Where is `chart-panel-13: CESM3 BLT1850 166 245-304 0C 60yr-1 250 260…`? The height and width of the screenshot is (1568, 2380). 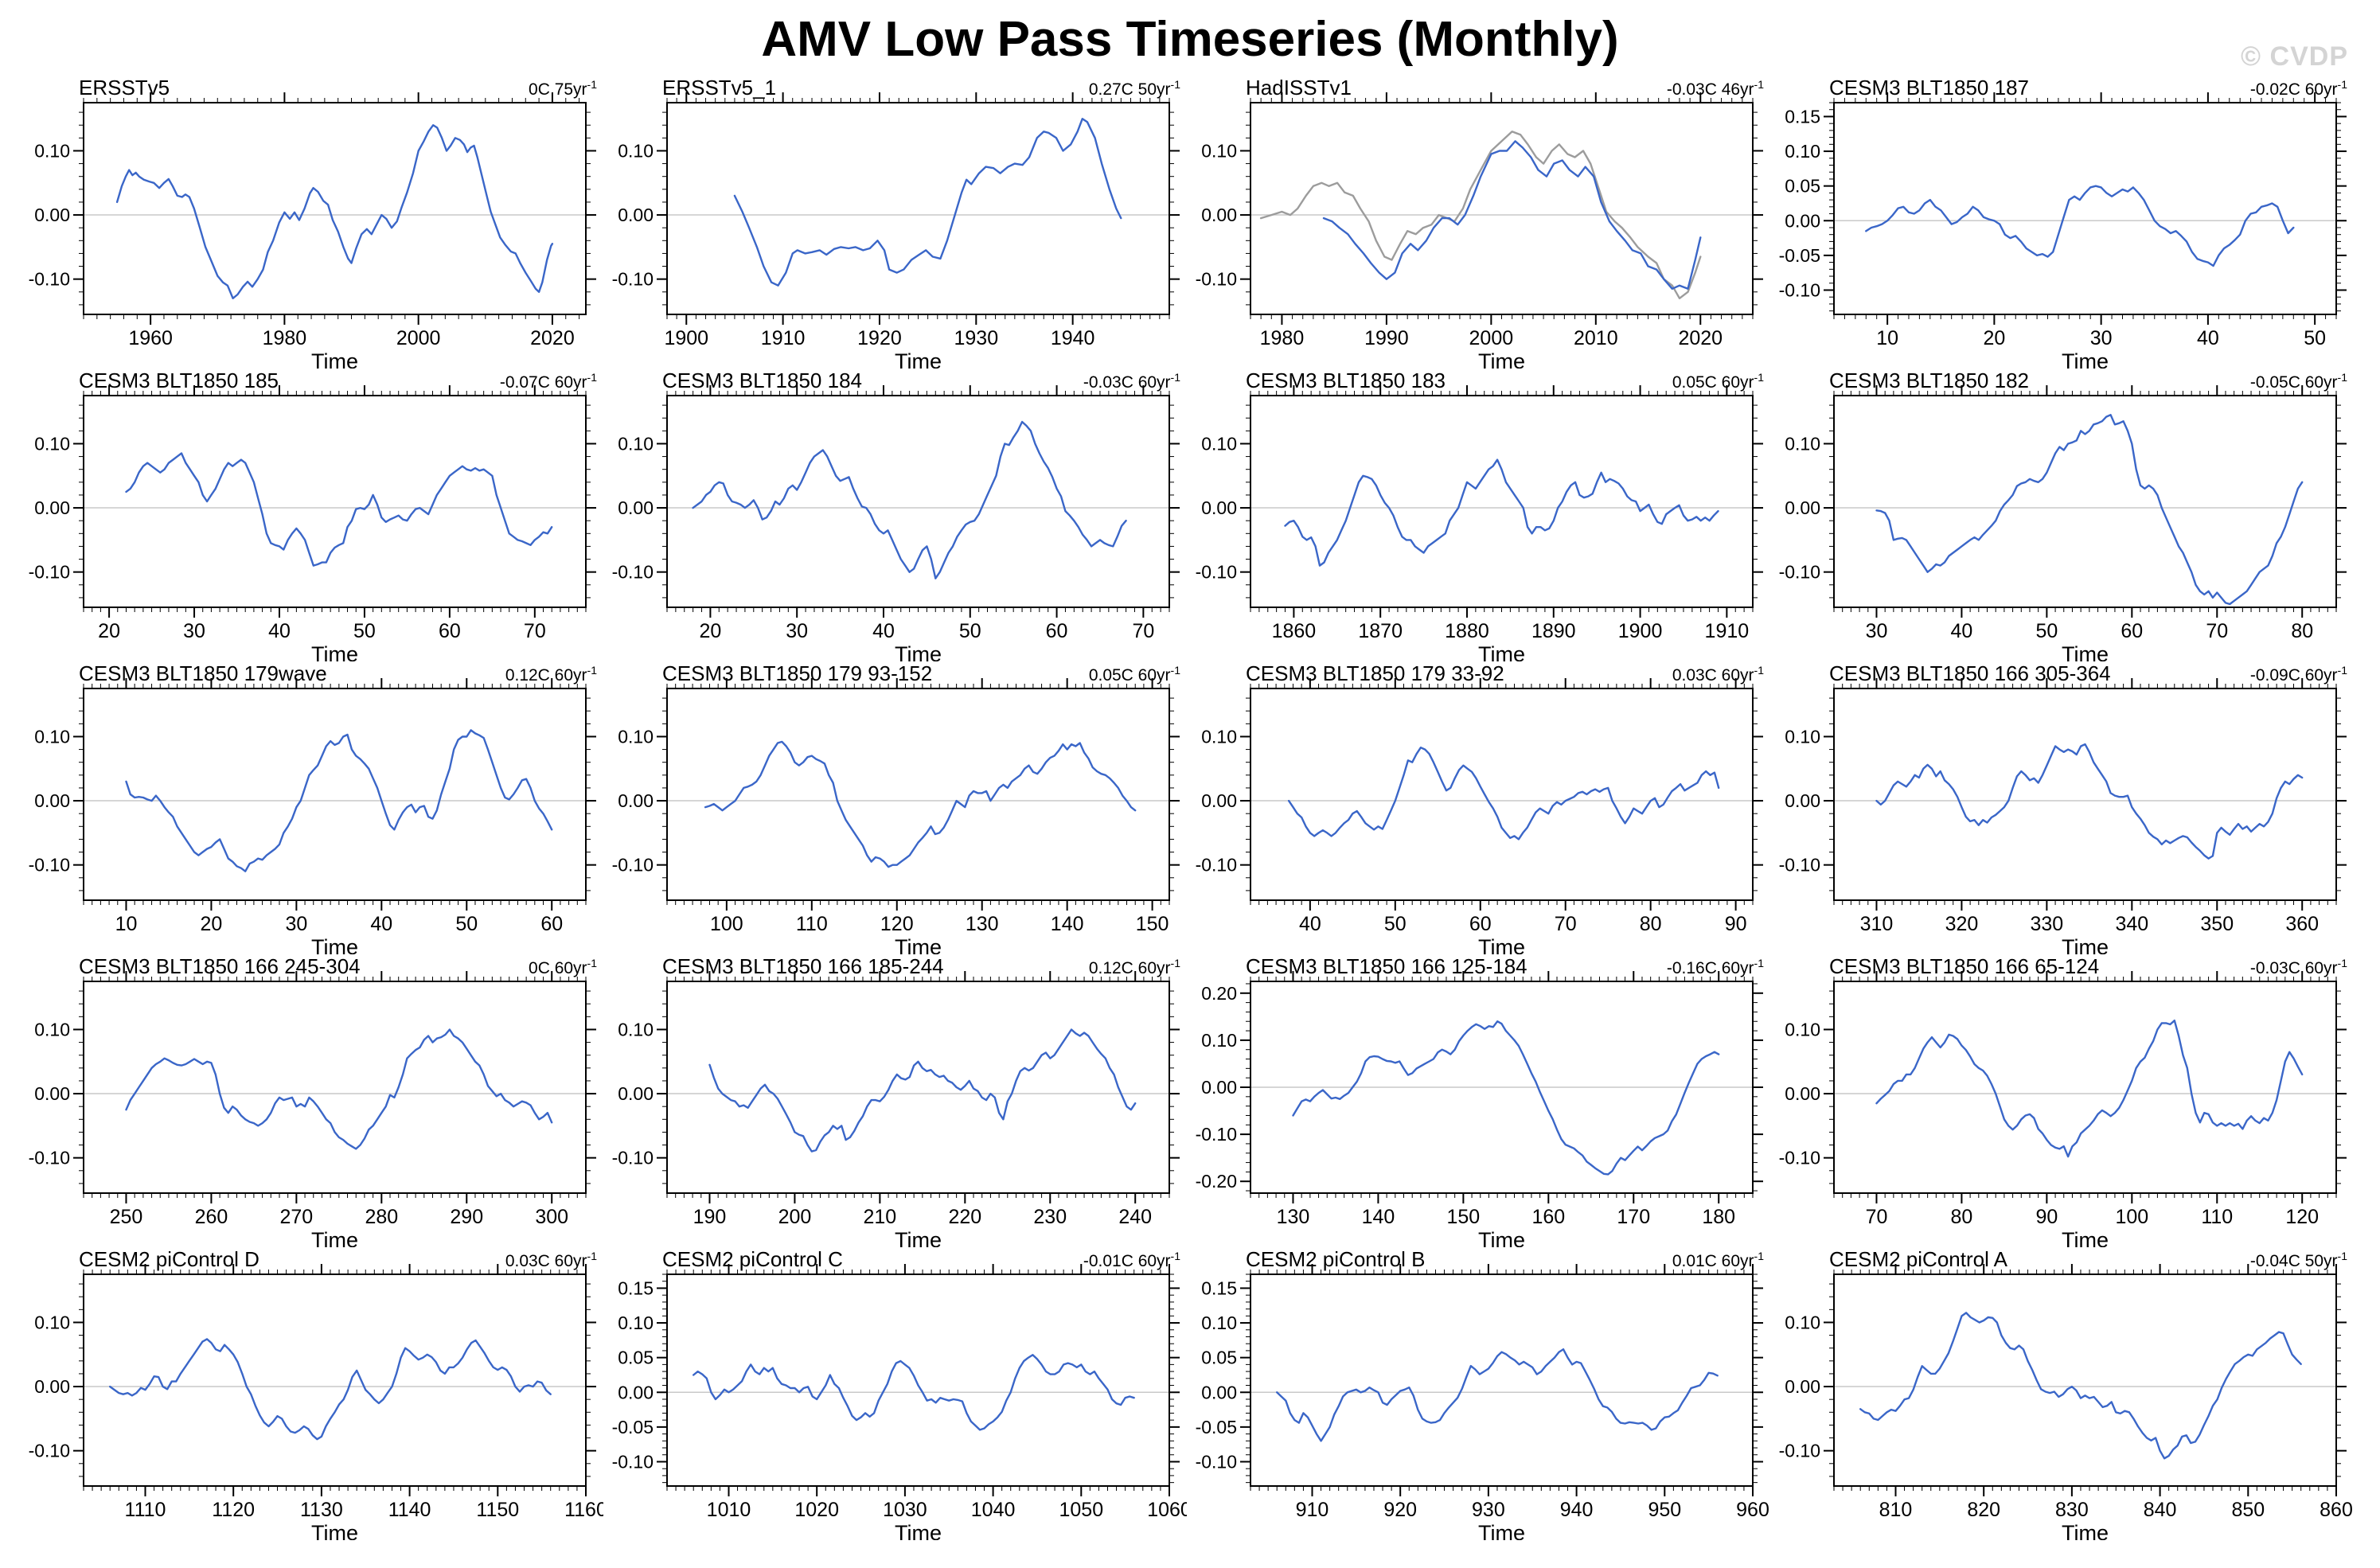
chart-panel-13: CESM3 BLT1850 166 245-304 0C 60yr-1 250 260… is located at coordinates (314, 1103).